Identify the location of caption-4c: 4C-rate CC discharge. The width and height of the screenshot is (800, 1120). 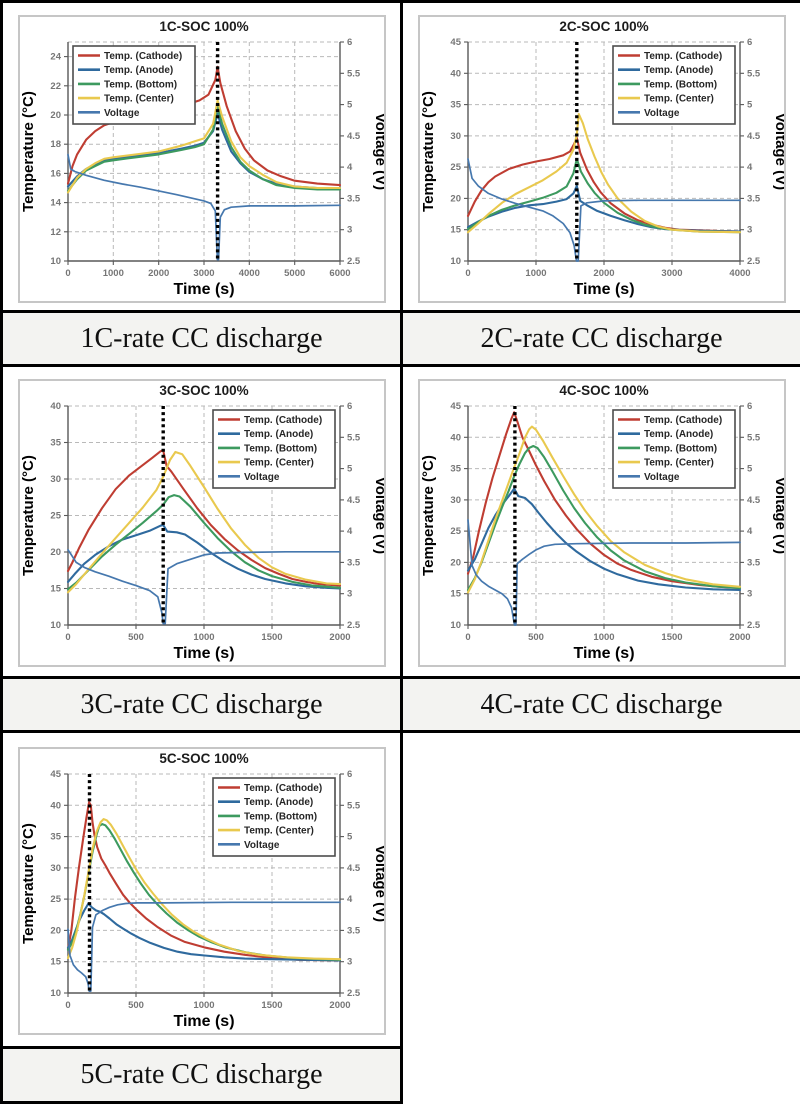
(600, 704).